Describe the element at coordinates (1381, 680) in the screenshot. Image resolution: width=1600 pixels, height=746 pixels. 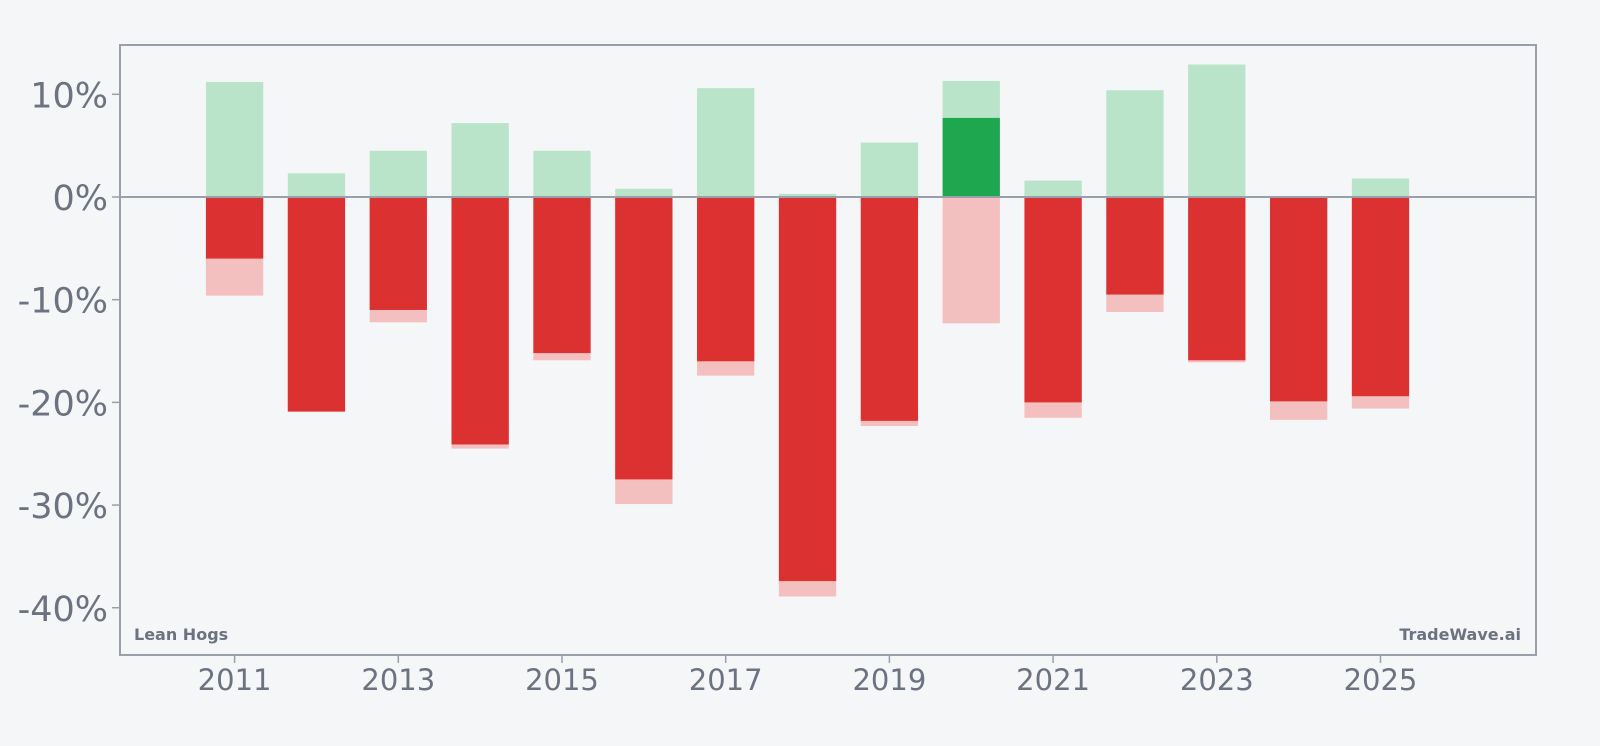
I see `x-tick-label-2025: 2025` at that location.